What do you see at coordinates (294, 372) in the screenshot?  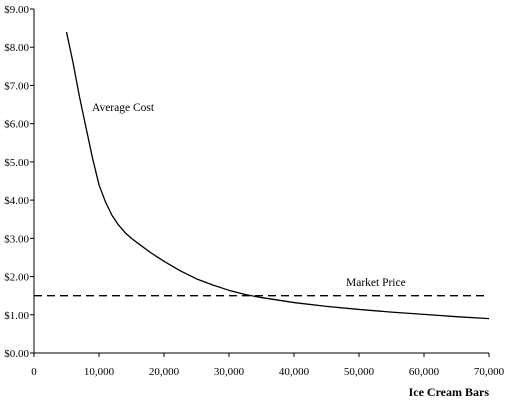 I see `x-tick-label: 40,000` at bounding box center [294, 372].